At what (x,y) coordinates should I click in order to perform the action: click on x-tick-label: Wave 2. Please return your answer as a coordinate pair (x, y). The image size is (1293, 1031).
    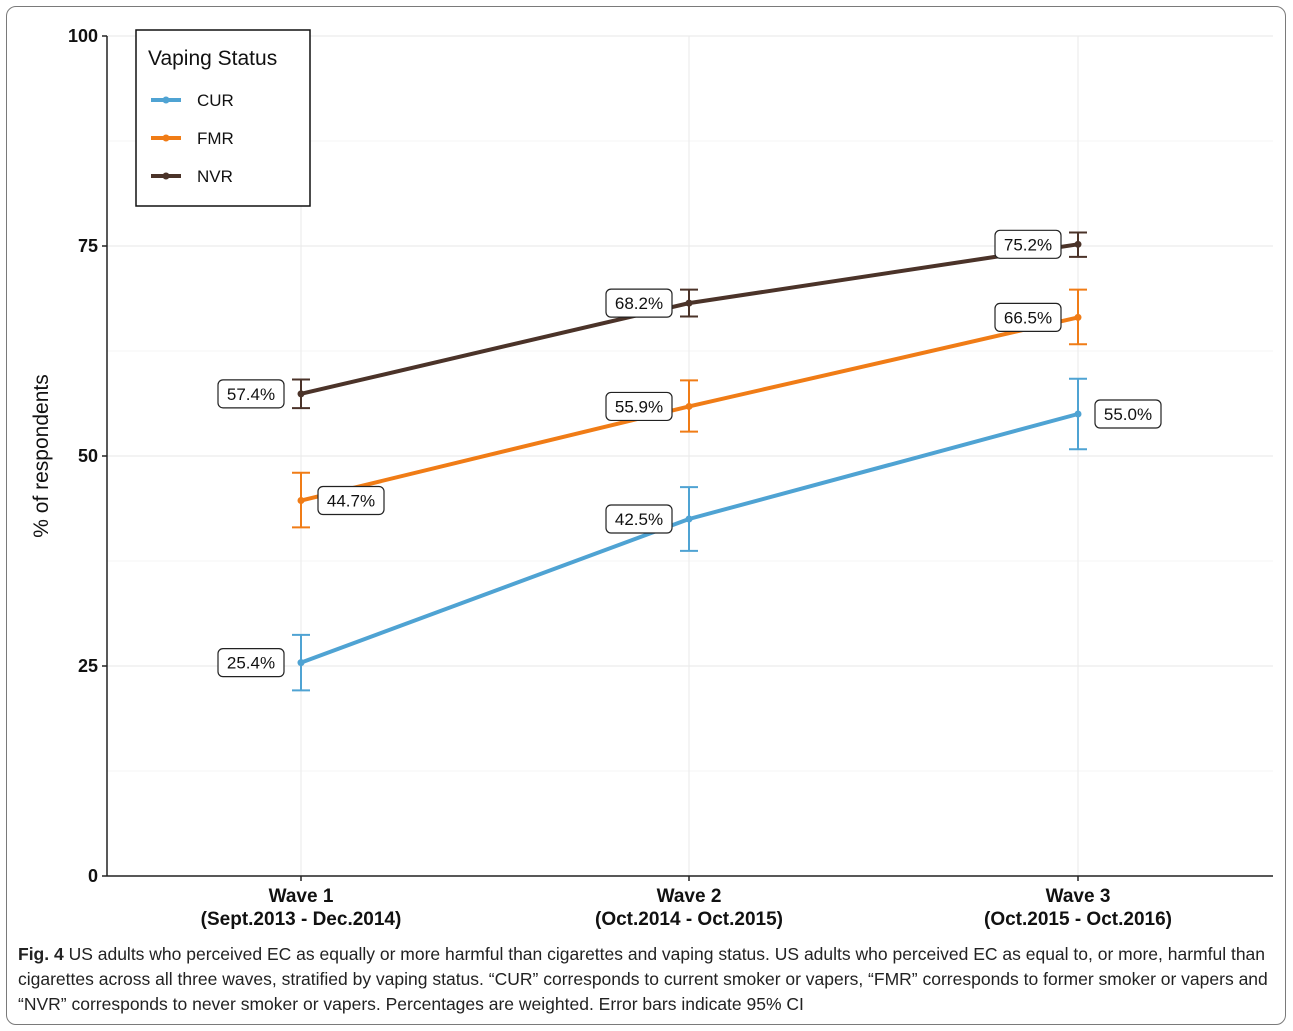
    Looking at the image, I should click on (689, 896).